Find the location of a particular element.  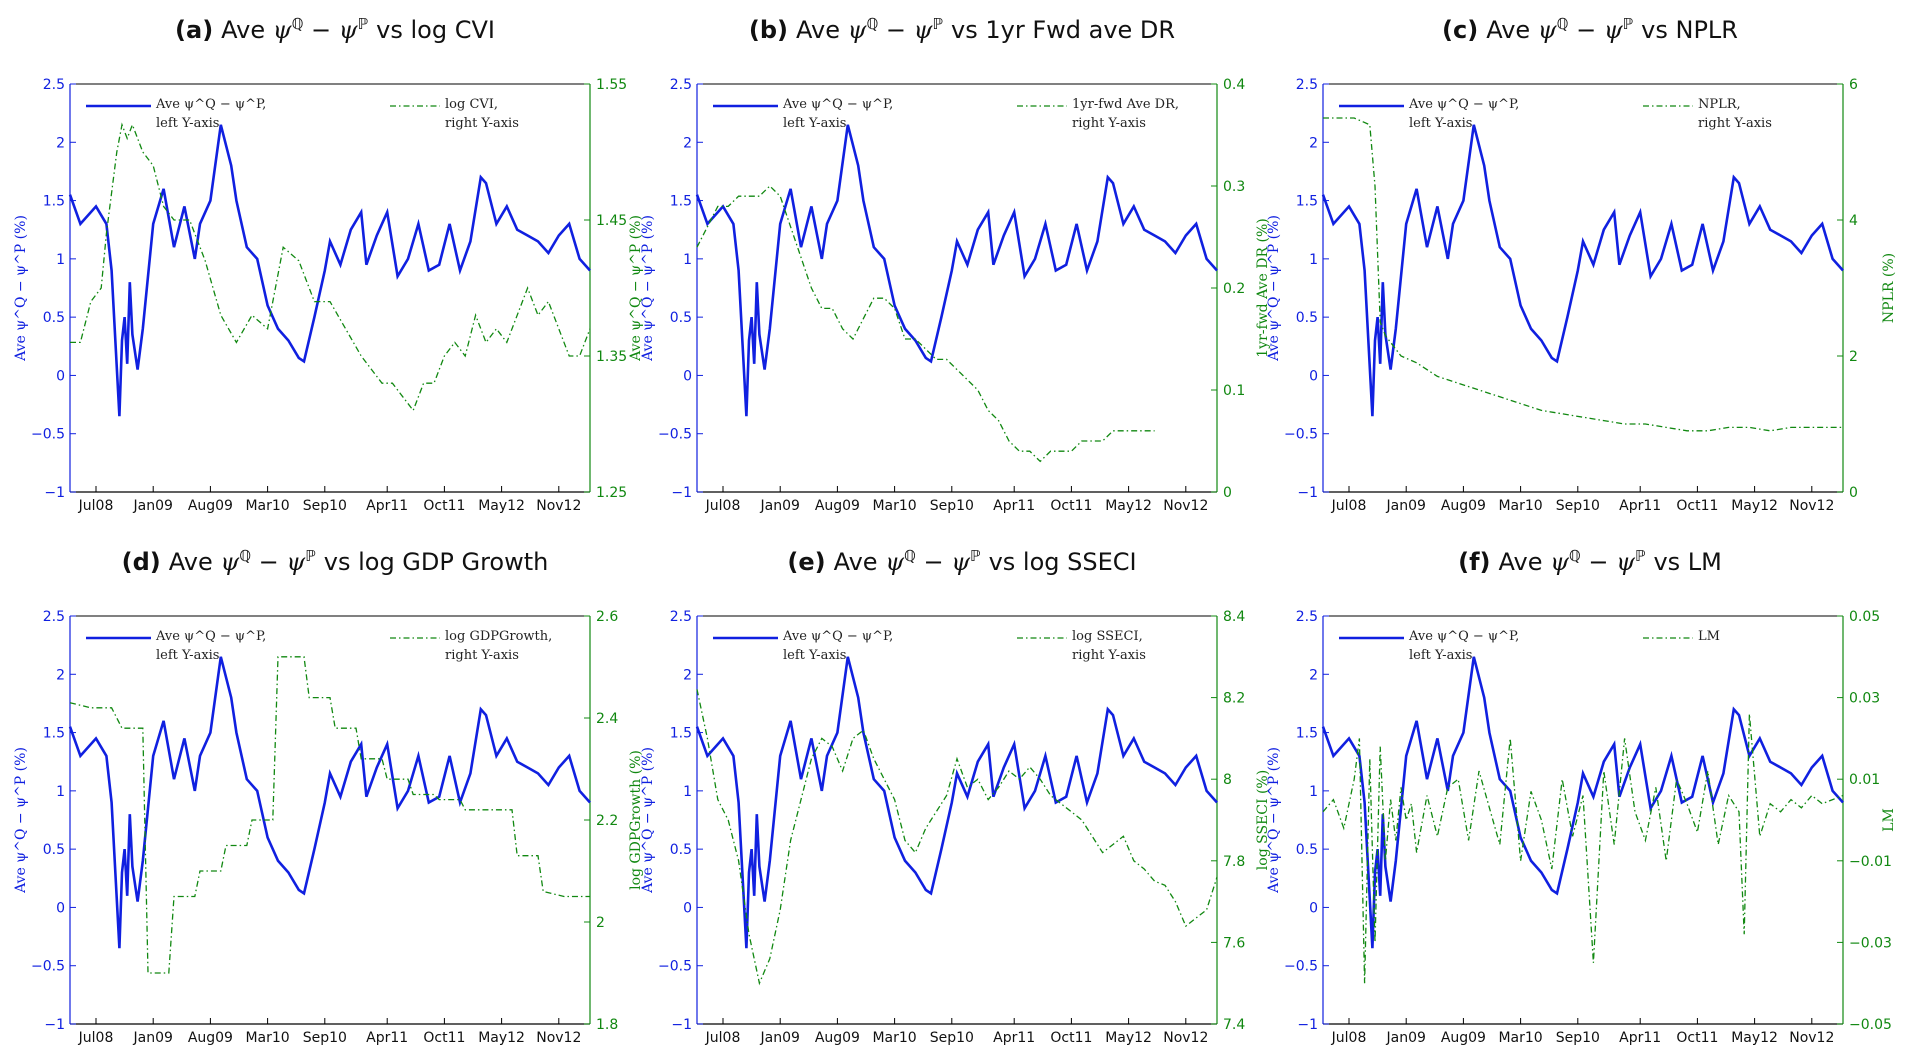

right-tick-label: 0.2 is located at coordinates (1234, 289).